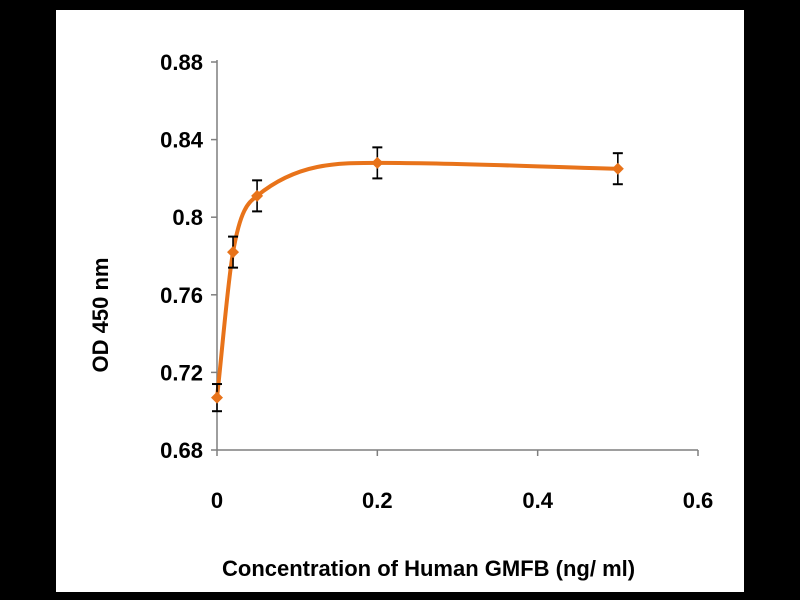 The height and width of the screenshot is (600, 800). What do you see at coordinates (181, 62) in the screenshot?
I see `y-tick-label: 0.88` at bounding box center [181, 62].